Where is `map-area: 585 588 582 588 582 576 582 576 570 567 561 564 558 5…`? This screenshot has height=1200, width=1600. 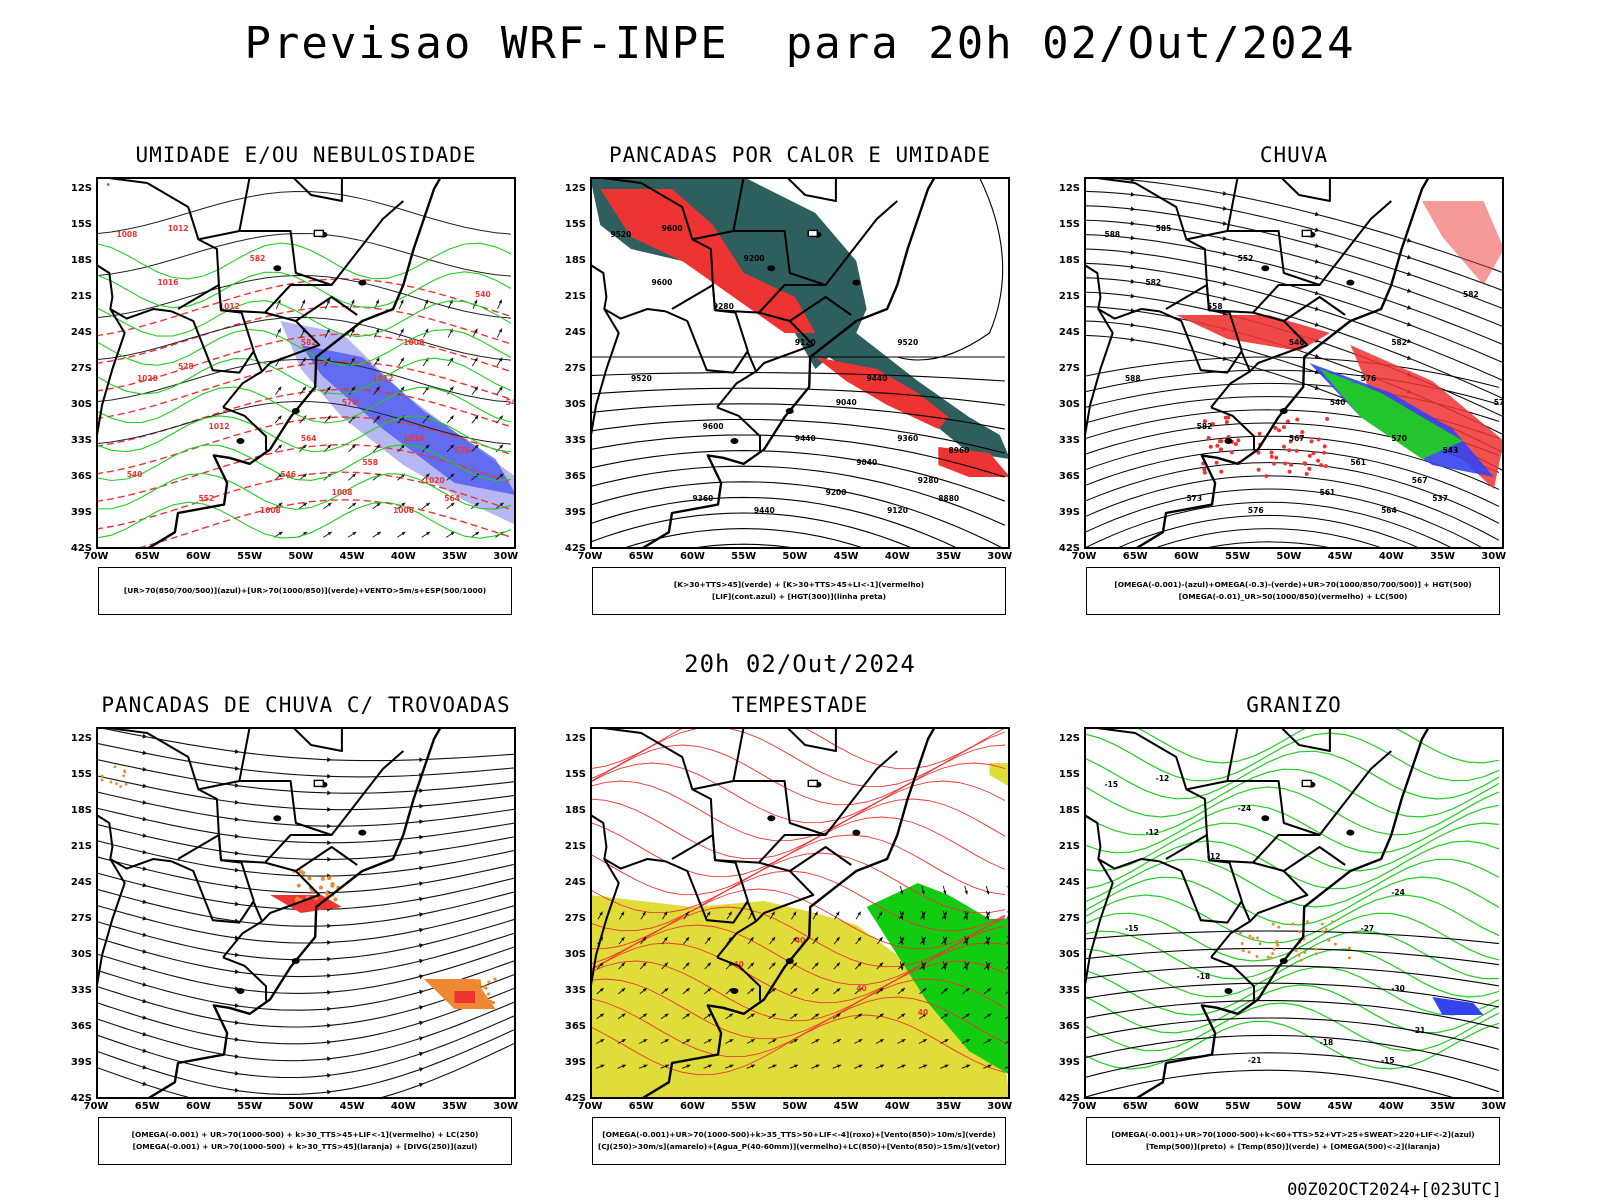
map-area: 585 588 582 588 582 576 582 576 570 567 561 564 558 5… is located at coordinates (1294, 363).